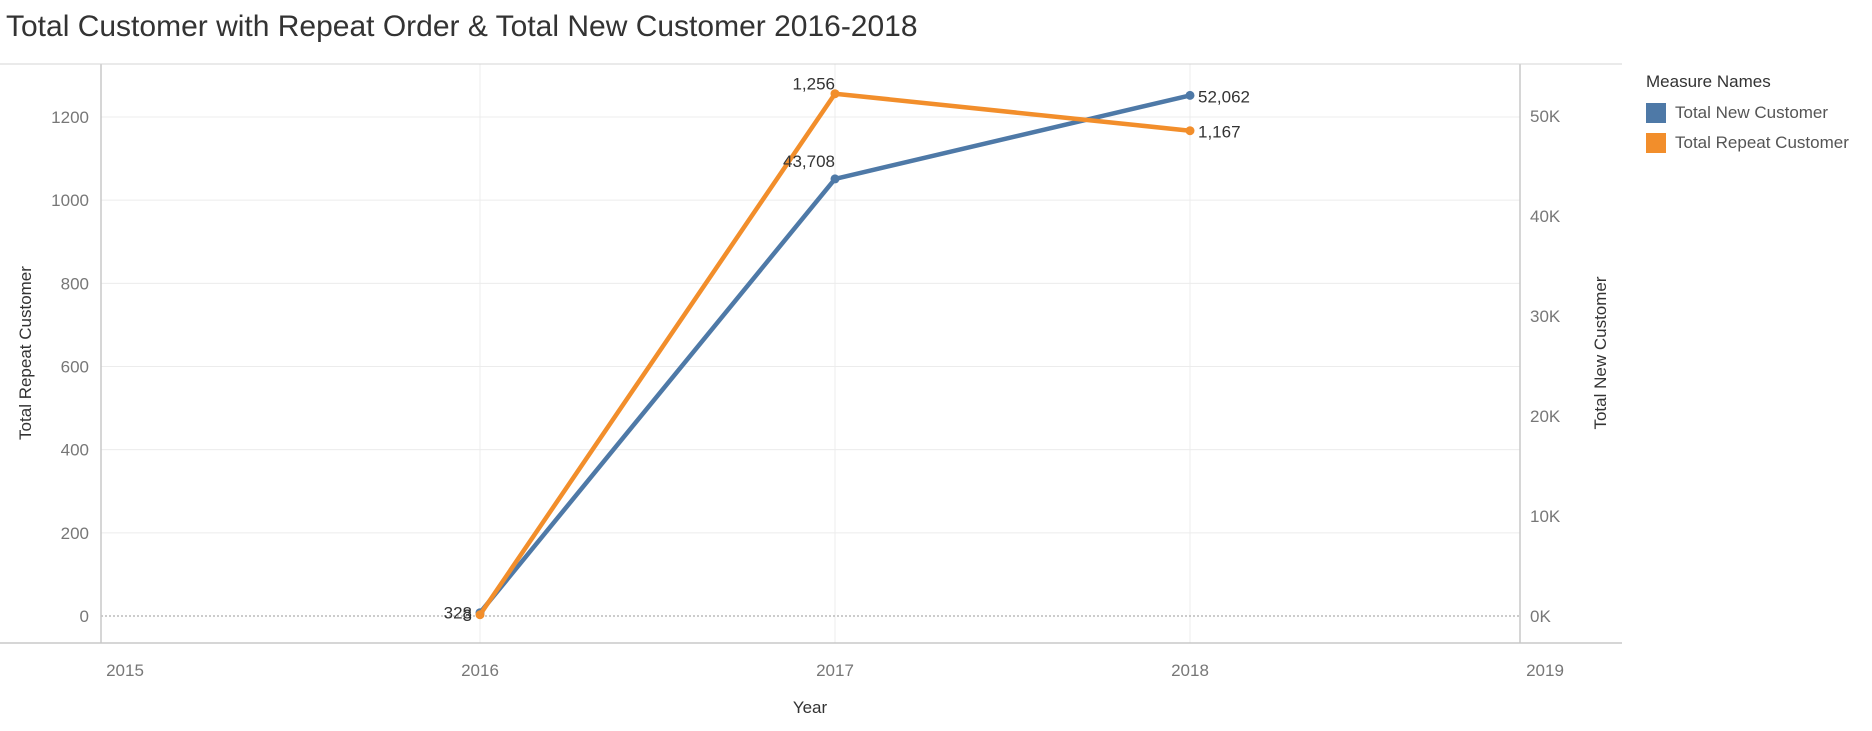 This screenshot has width=1872, height=731. Describe the element at coordinates (1752, 112) in the screenshot. I see `legend-label: Total New Customer` at that location.